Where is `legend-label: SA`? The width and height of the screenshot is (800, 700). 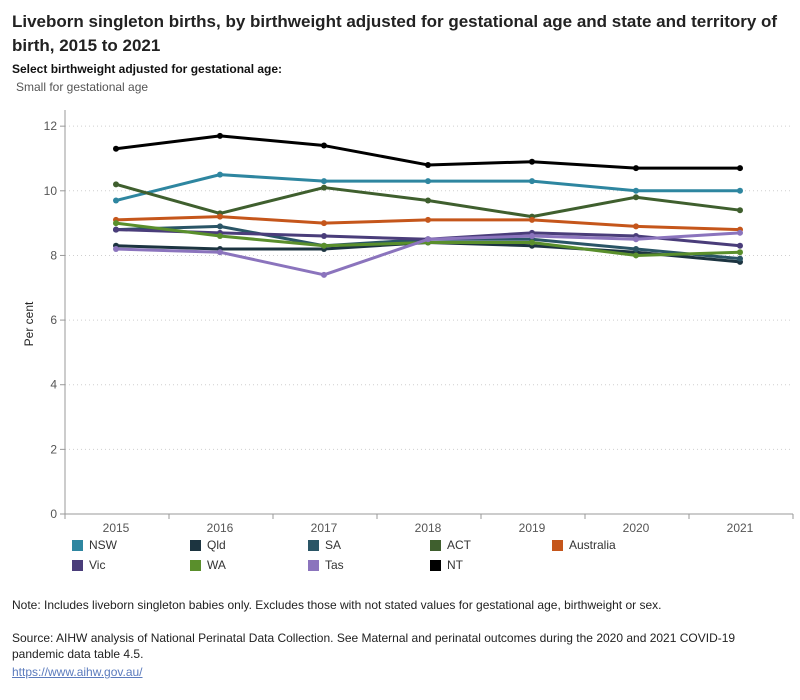
legend-label: SA is located at coordinates (333, 545).